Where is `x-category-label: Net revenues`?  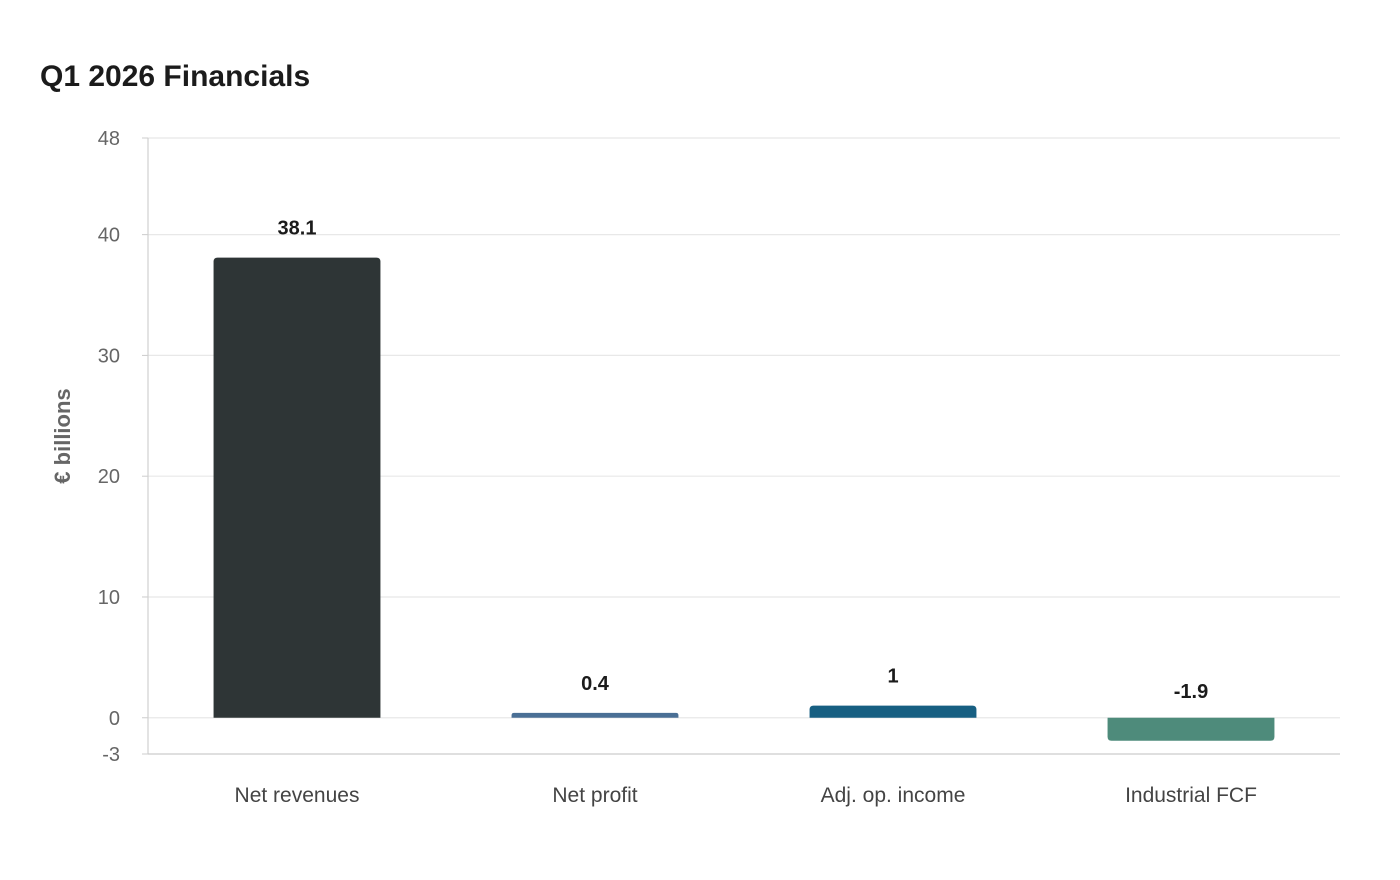 x-category-label: Net revenues is located at coordinates (297, 795).